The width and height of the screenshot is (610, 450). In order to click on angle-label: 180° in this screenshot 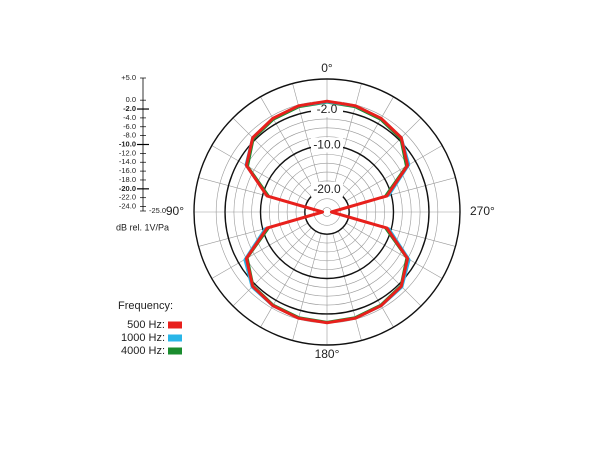, I will do `click(327, 354)`.